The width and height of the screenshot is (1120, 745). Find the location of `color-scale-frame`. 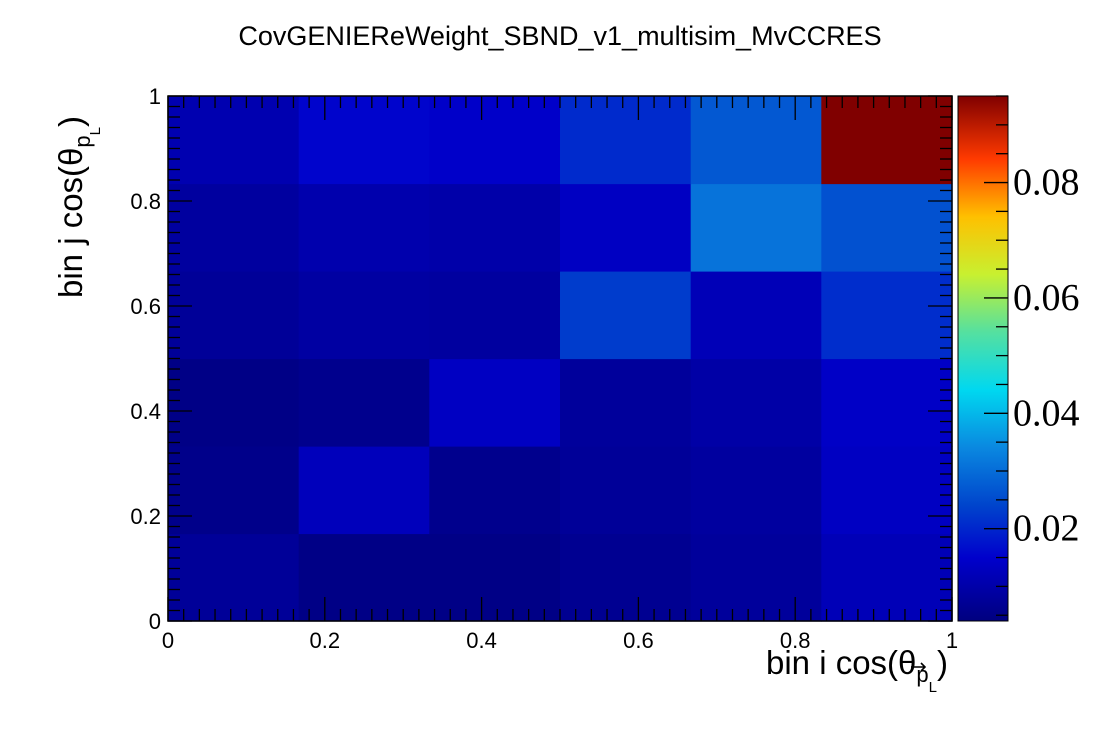

color-scale-frame is located at coordinates (983, 358).